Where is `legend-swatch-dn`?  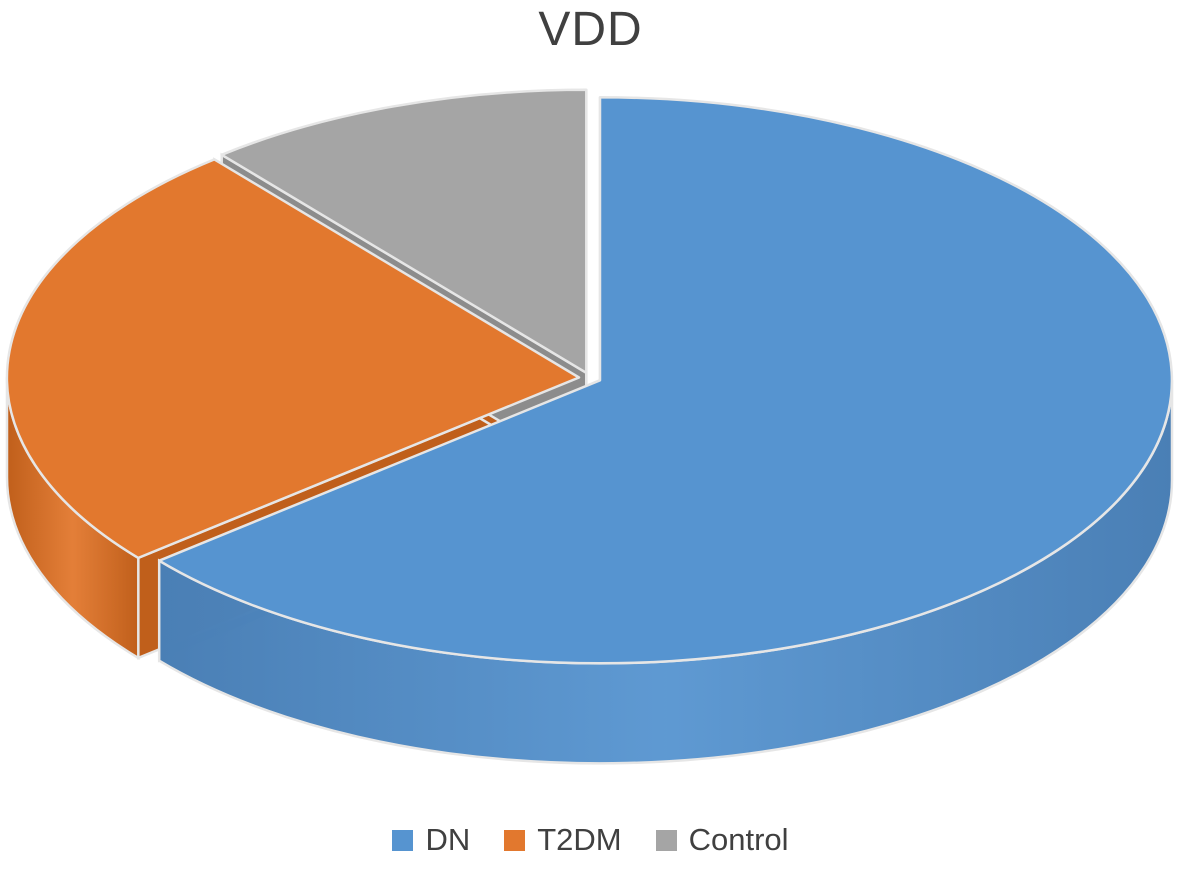
legend-swatch-dn is located at coordinates (403, 840).